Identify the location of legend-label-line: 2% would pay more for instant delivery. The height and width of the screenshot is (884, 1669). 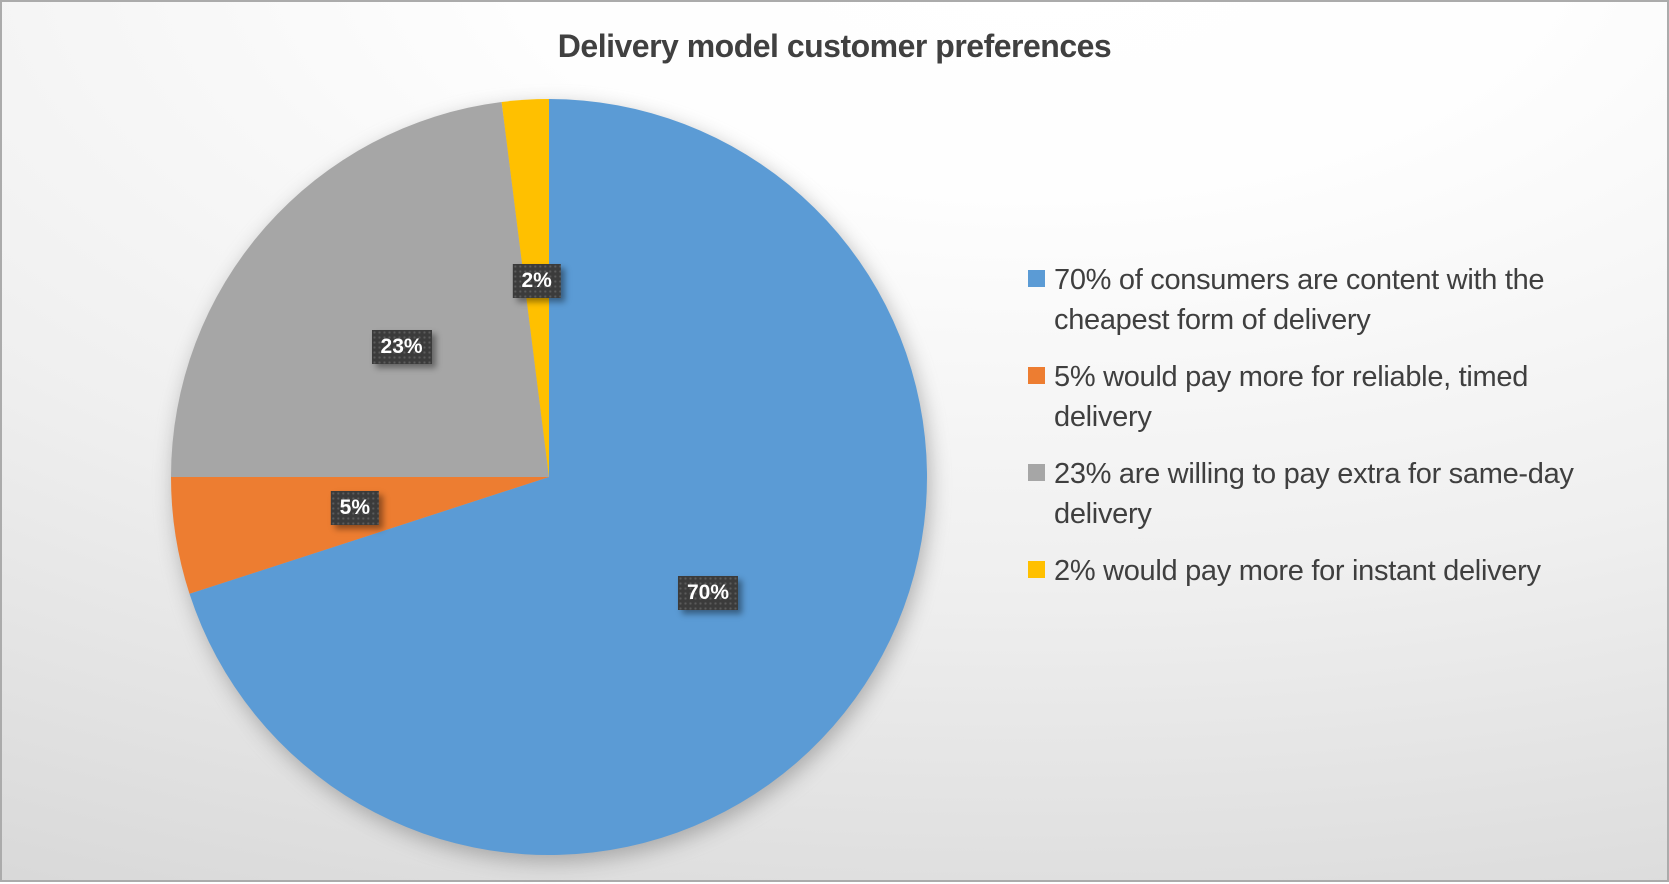
(1297, 571).